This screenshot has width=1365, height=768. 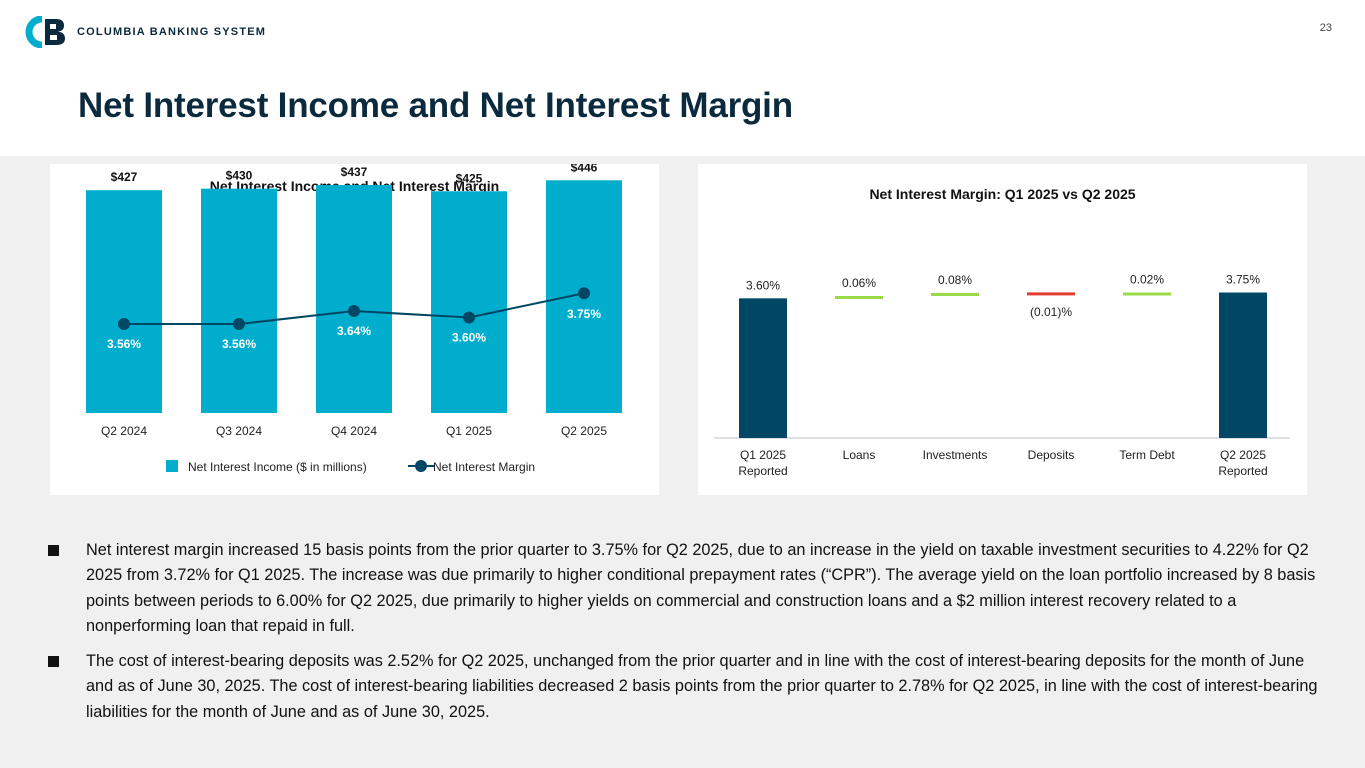 What do you see at coordinates (1147, 280) in the screenshot?
I see `waterfall-value-label: 0.02%` at bounding box center [1147, 280].